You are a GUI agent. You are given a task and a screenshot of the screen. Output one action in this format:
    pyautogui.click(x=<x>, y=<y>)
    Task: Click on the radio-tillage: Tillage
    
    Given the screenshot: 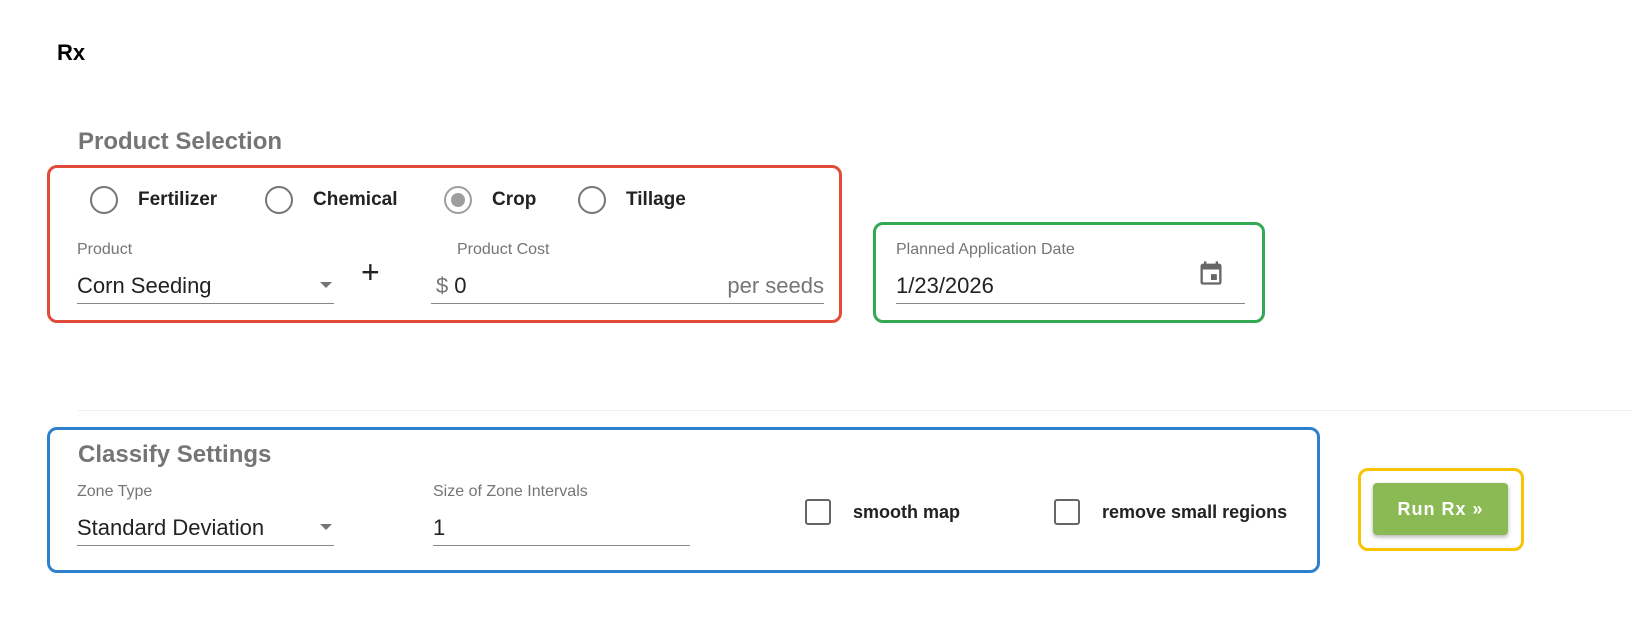 What is the action you would take?
    pyautogui.click(x=632, y=200)
    